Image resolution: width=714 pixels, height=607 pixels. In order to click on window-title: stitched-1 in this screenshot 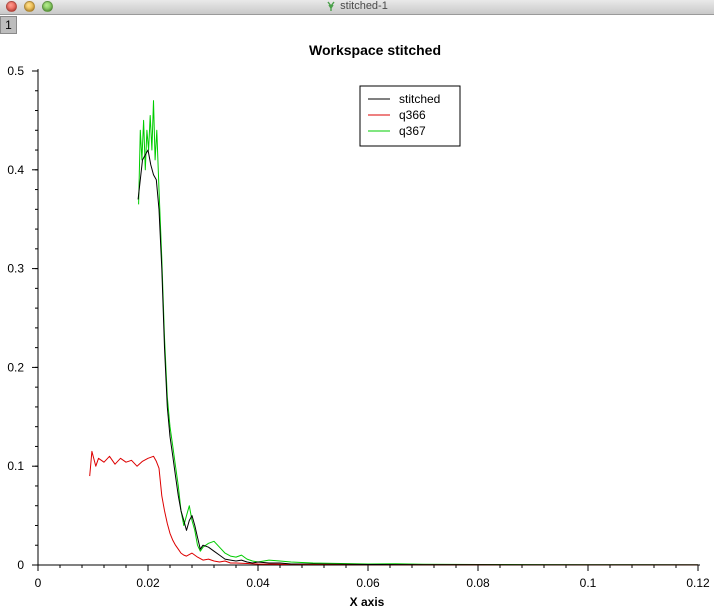, I will do `click(364, 6)`.